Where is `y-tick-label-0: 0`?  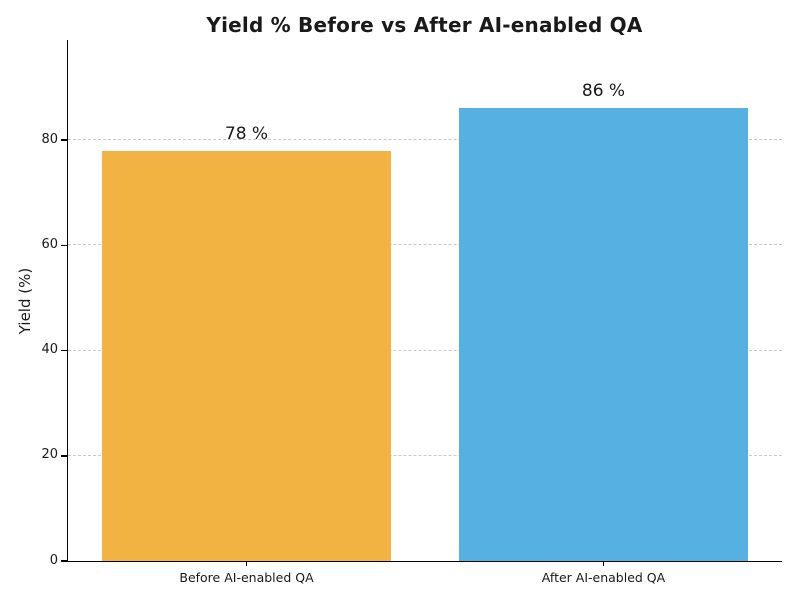 y-tick-label-0: 0 is located at coordinates (53, 560).